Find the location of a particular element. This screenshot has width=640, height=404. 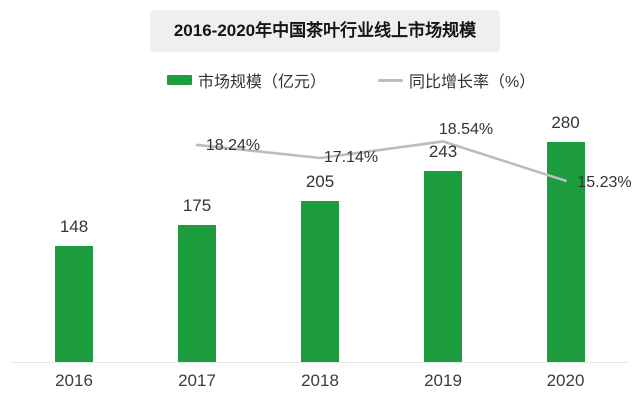

x-axis-line is located at coordinates (319, 362).